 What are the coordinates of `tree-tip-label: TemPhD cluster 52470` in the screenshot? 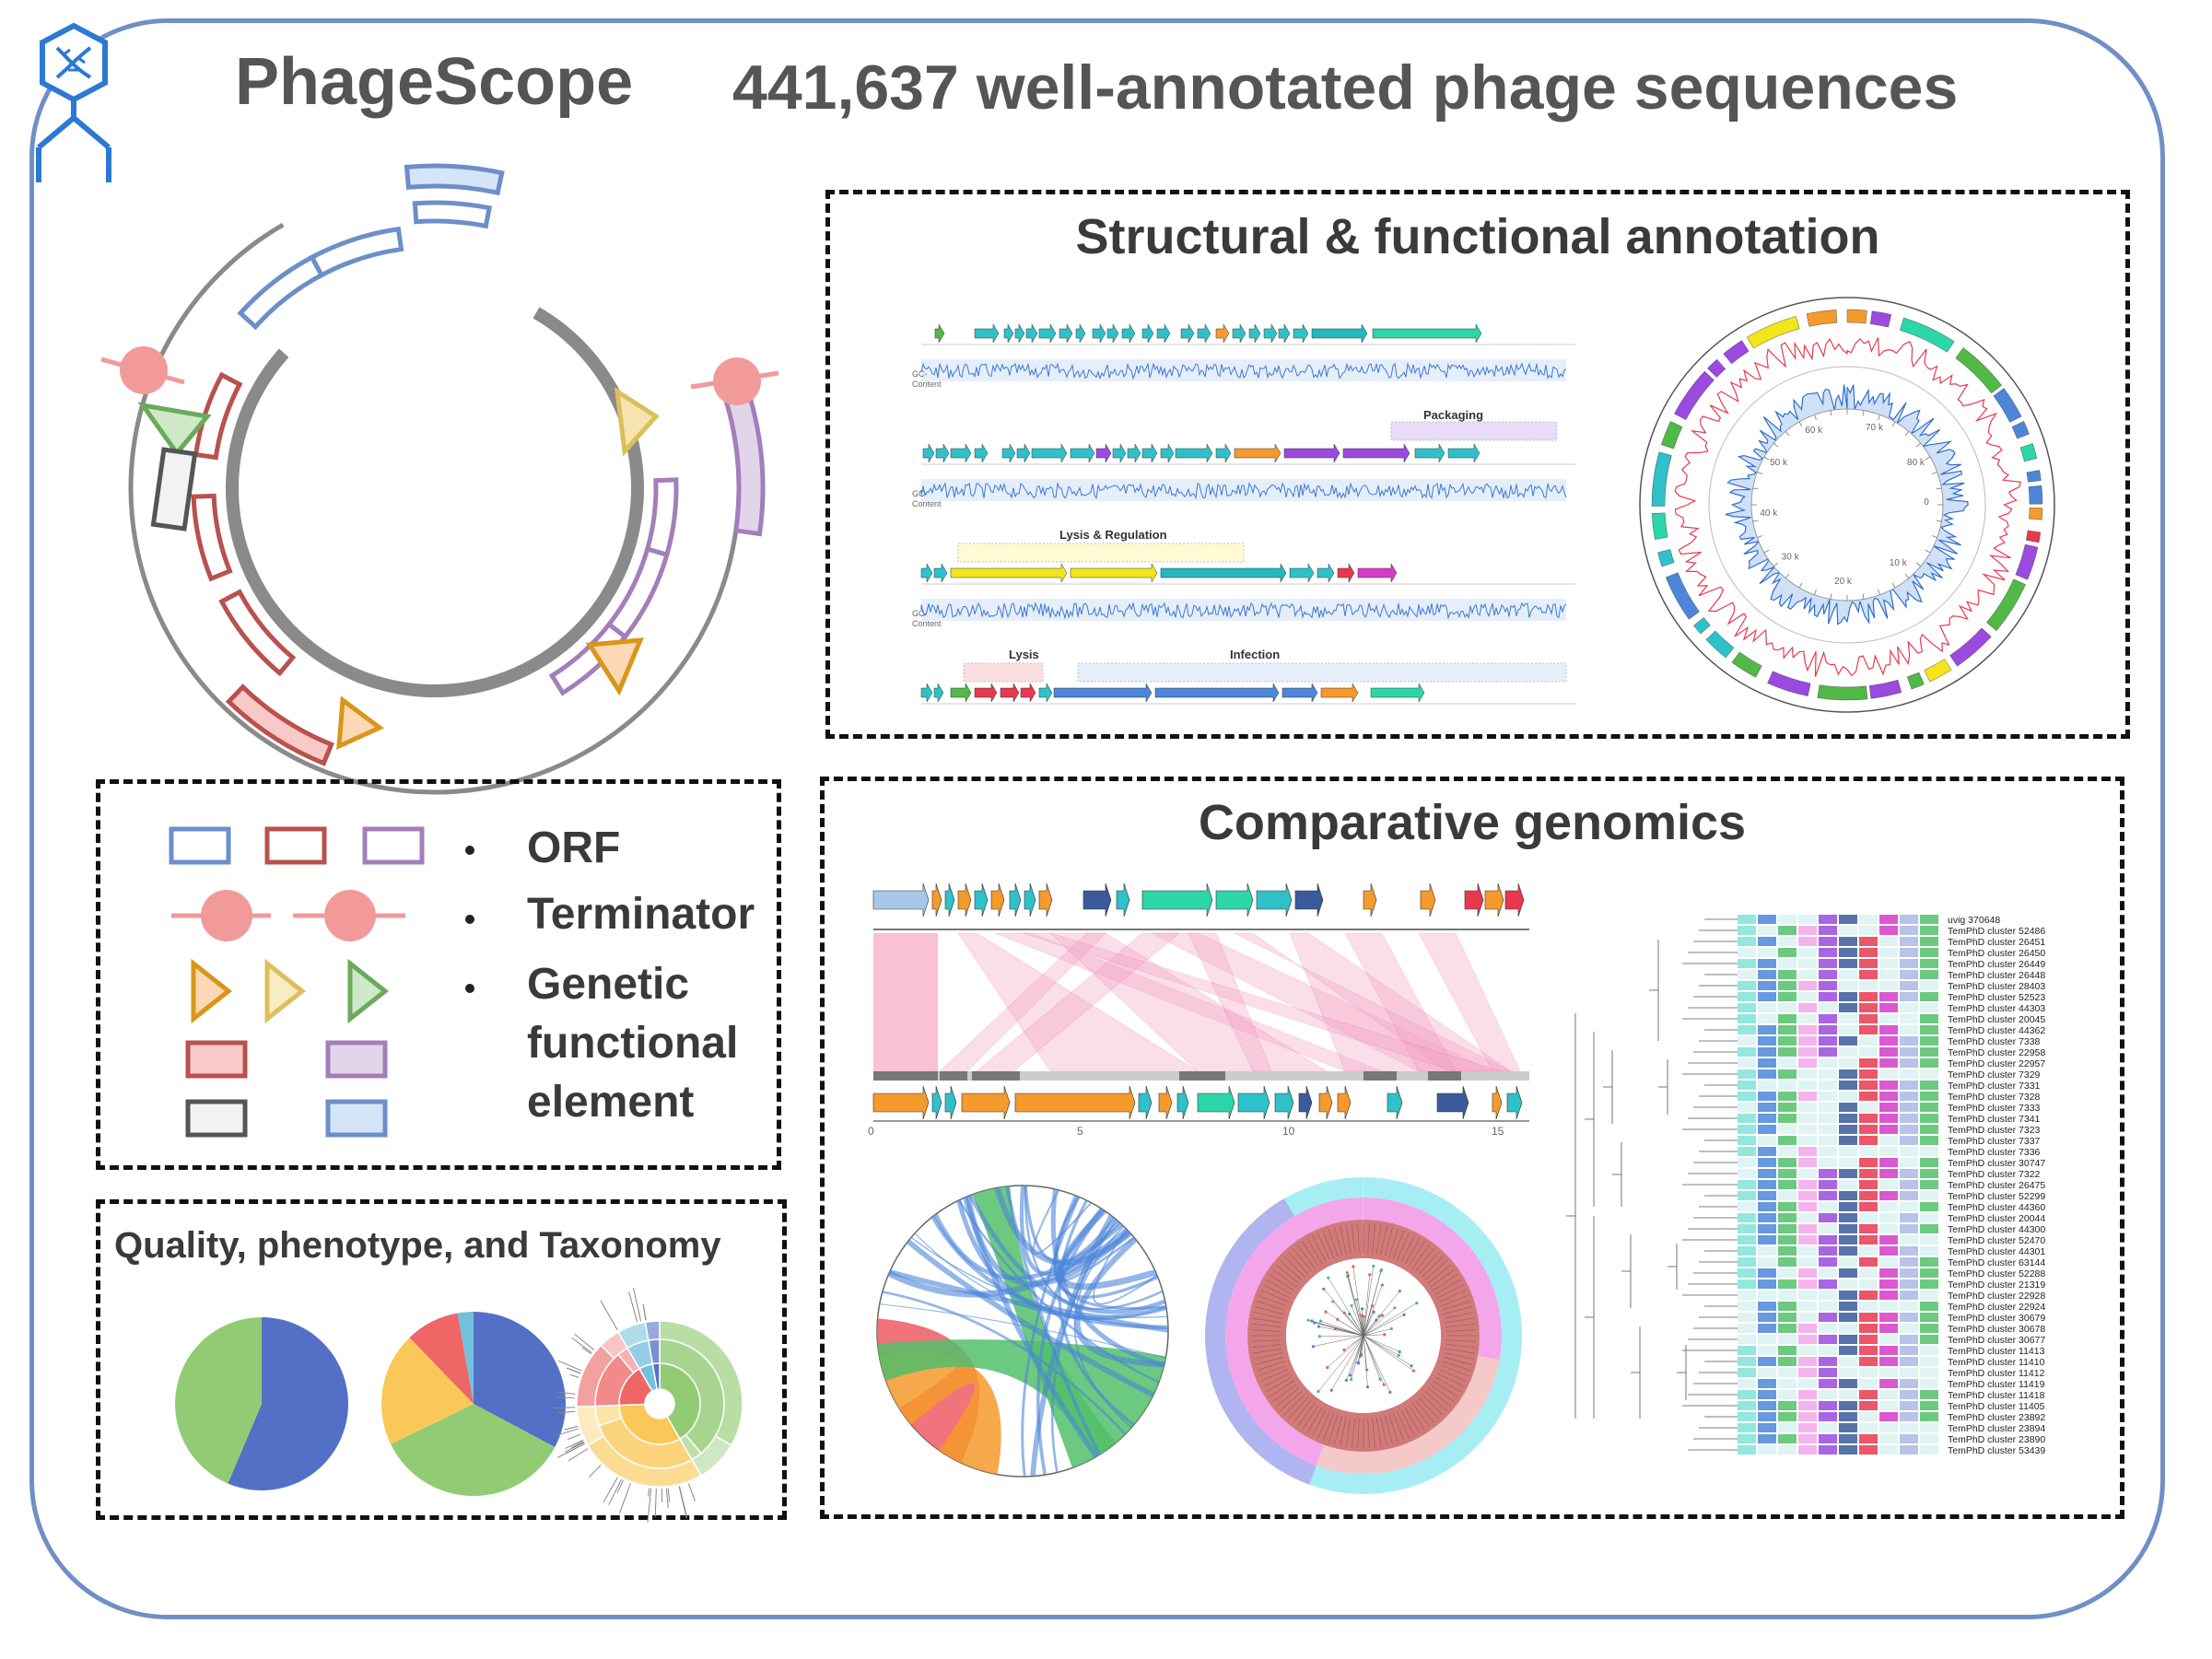 It's located at (1996, 1240).